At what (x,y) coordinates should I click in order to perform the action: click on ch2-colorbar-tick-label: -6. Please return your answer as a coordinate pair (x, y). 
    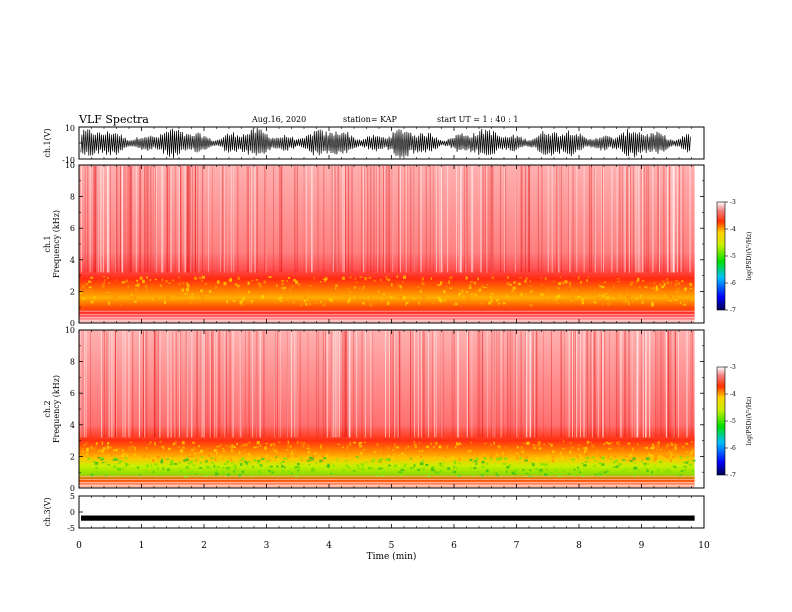
    Looking at the image, I should click on (733, 448).